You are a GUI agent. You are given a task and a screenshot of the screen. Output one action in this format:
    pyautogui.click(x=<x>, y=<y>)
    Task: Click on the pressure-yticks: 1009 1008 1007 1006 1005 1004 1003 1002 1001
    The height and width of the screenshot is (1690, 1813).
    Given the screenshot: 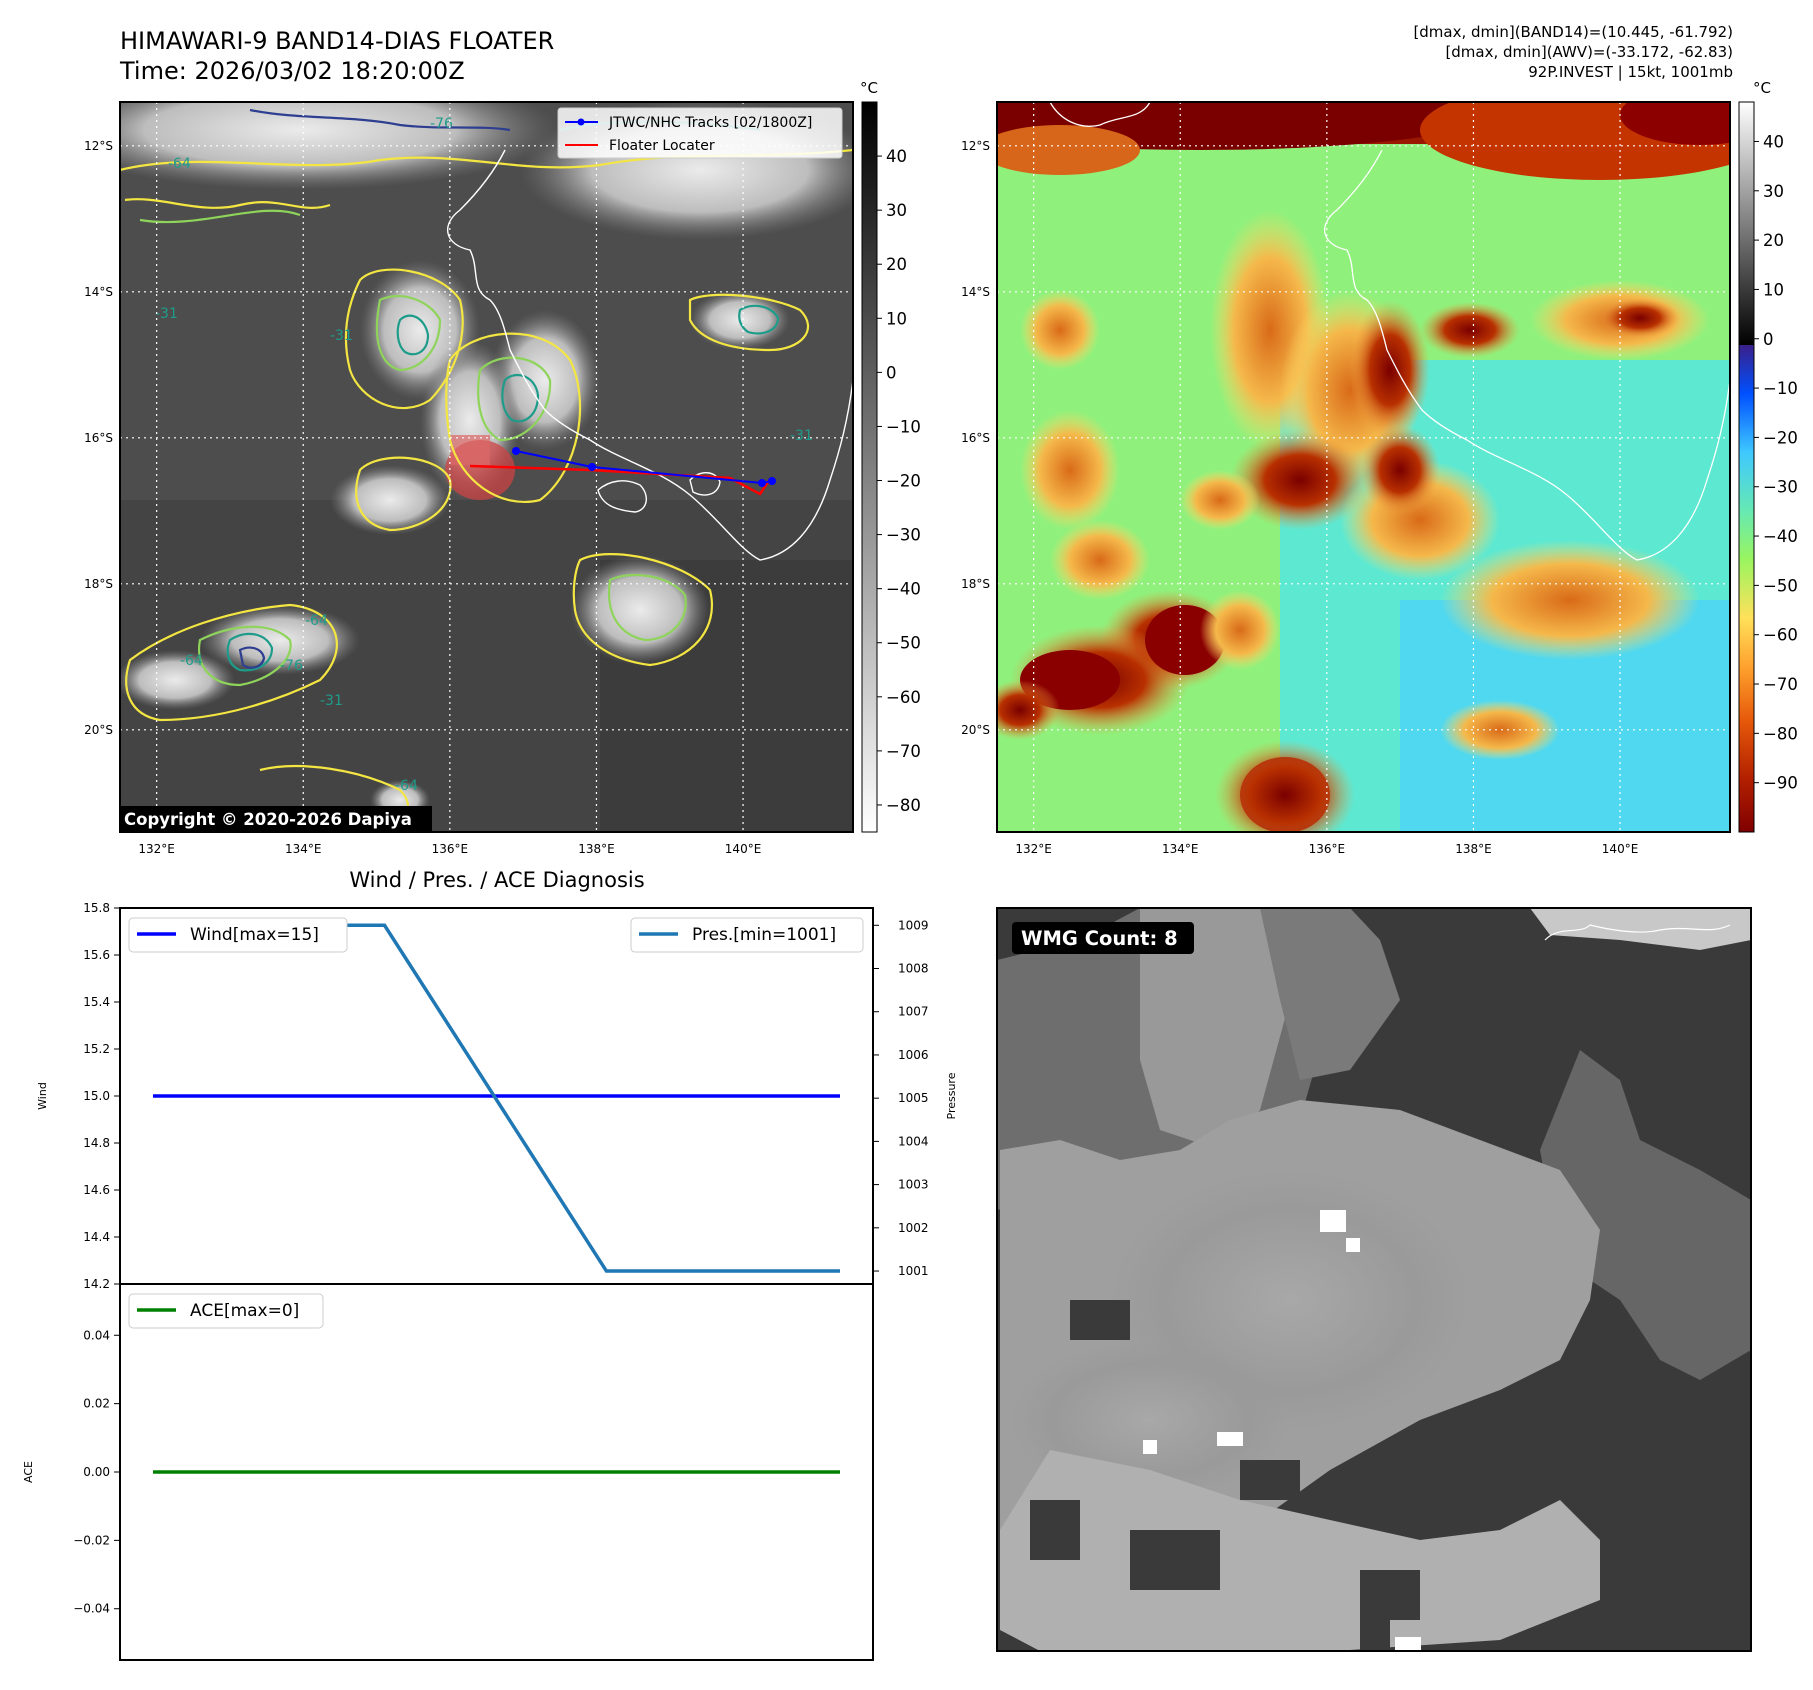 What is the action you would take?
    pyautogui.click(x=901, y=1098)
    